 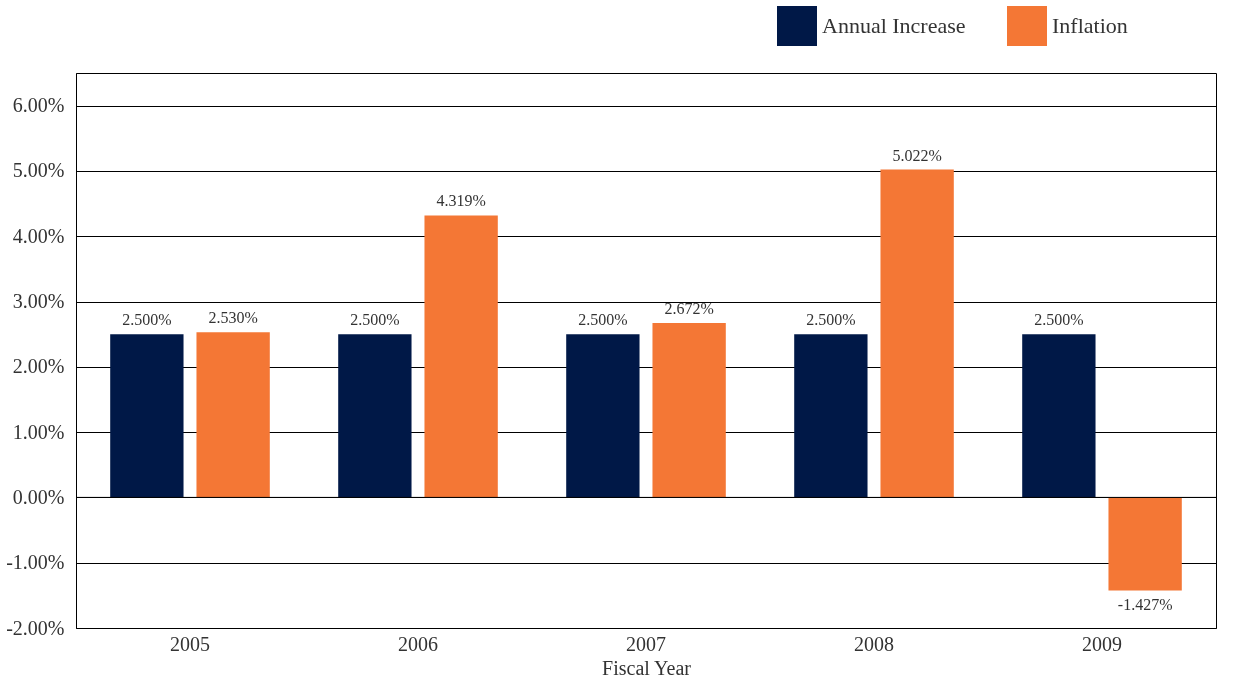 I want to click on data-label: 4.319%, so click(x=461, y=201).